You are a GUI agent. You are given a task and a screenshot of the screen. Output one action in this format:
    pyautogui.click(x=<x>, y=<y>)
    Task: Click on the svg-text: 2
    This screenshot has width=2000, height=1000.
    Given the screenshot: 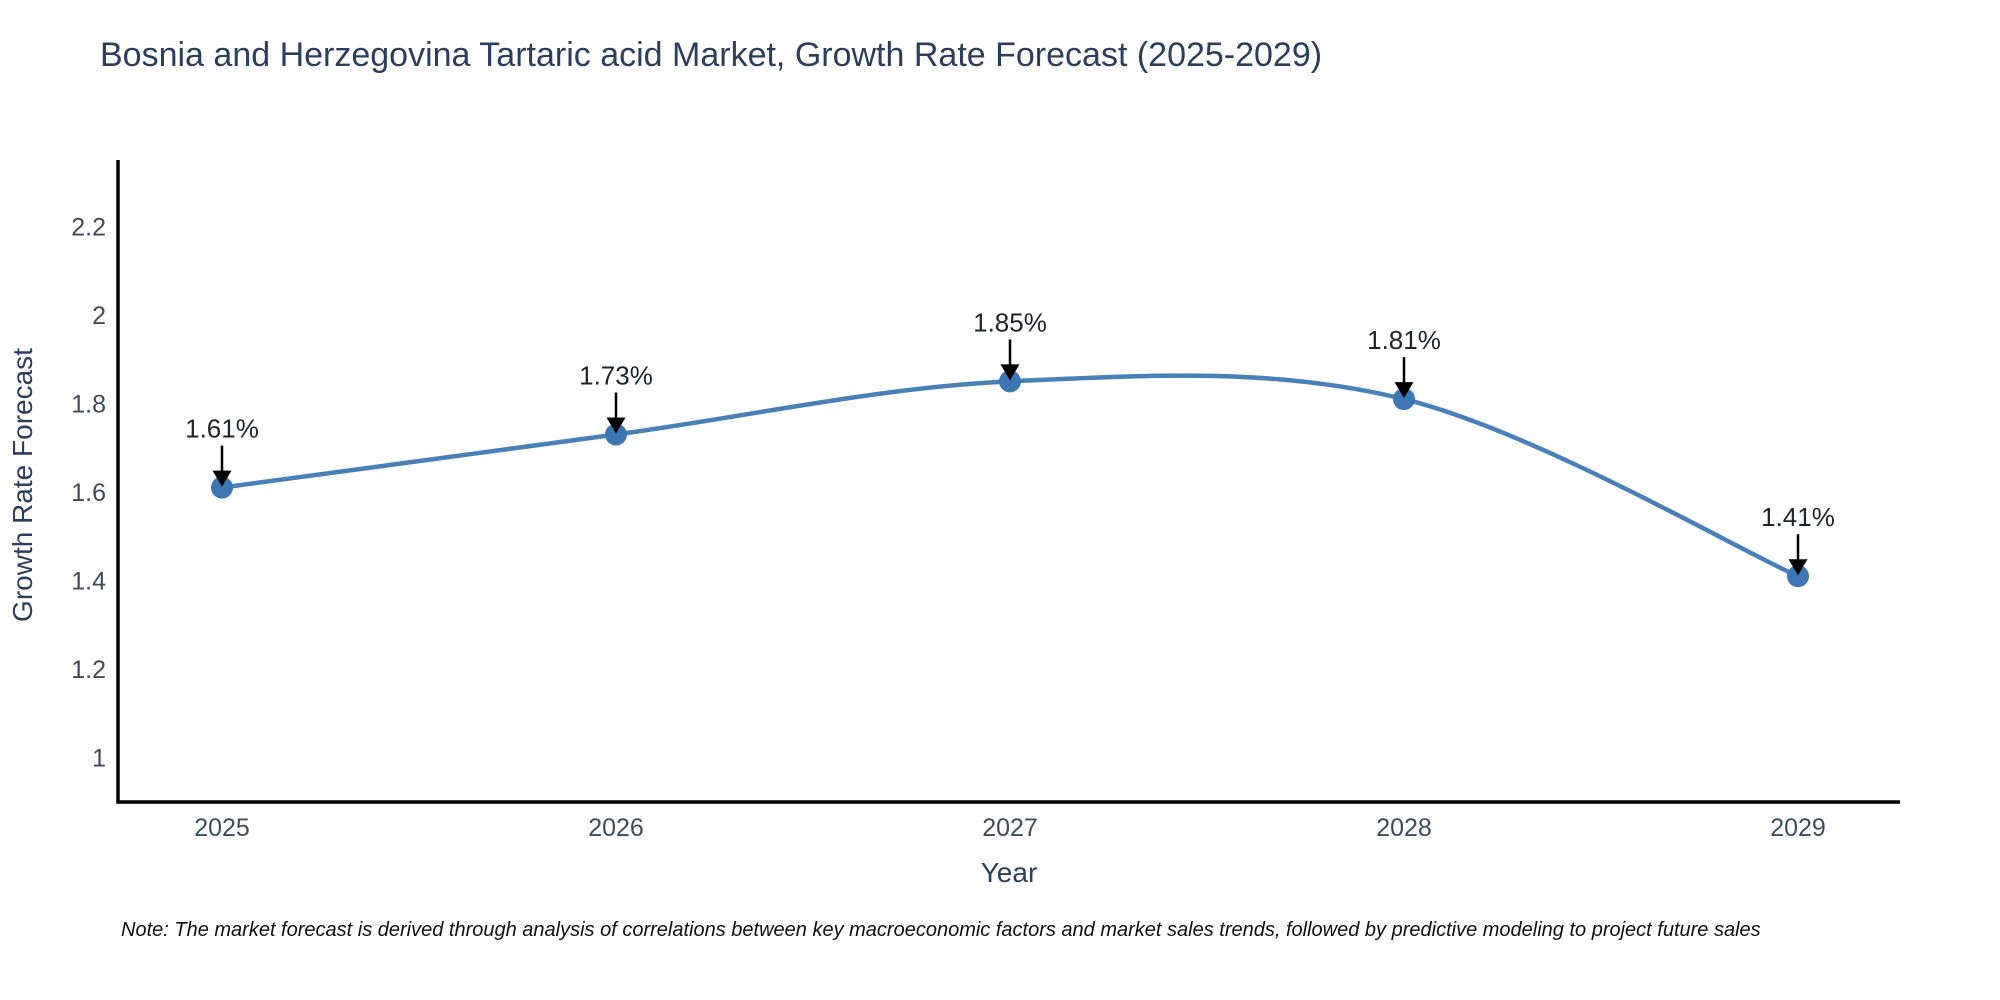 What is the action you would take?
    pyautogui.click(x=99, y=316)
    